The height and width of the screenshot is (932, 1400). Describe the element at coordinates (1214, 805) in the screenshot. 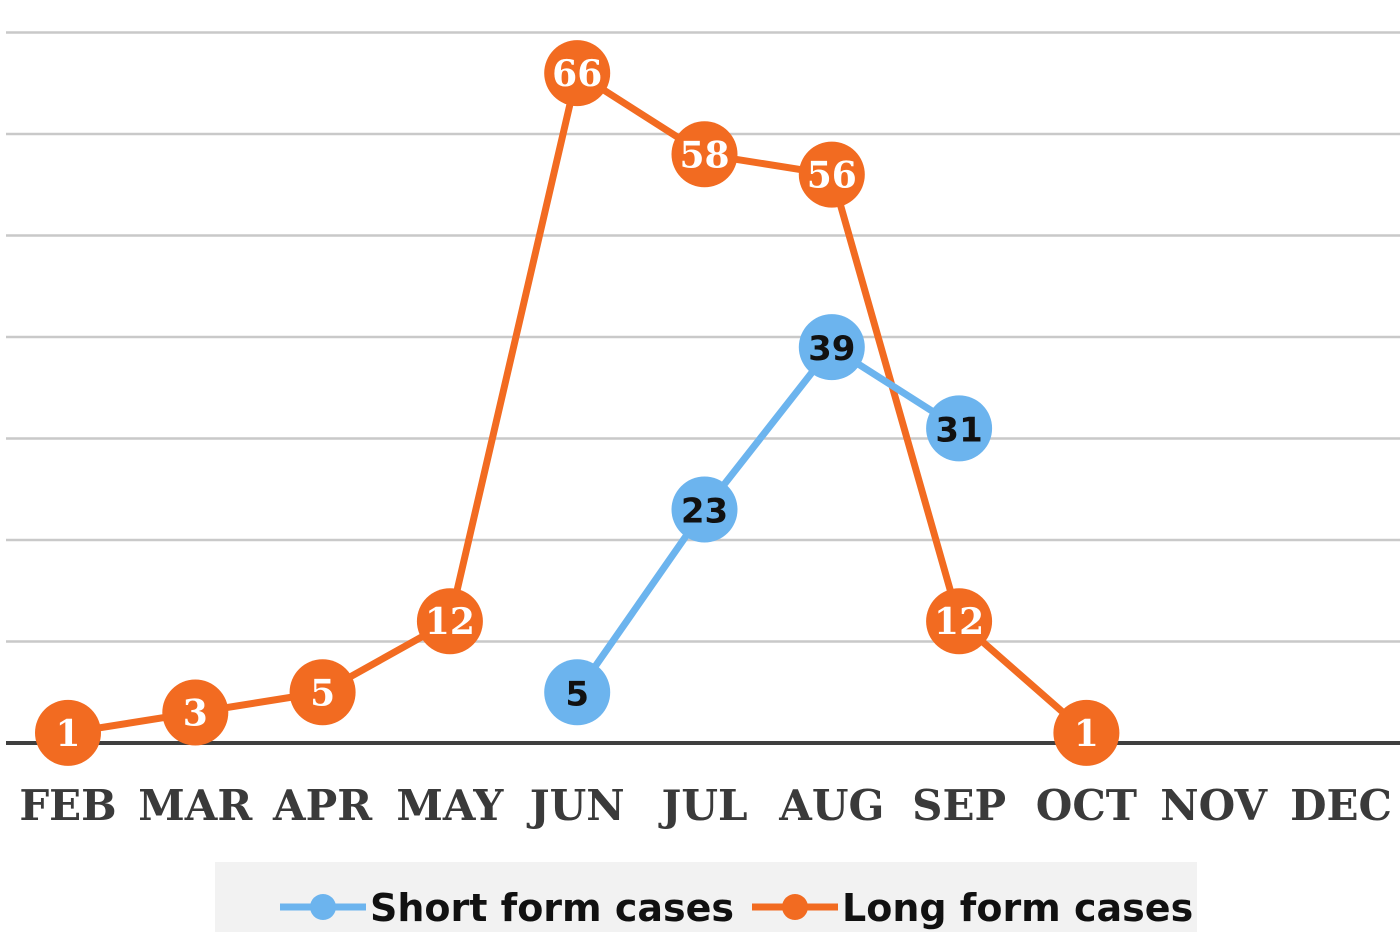

I see `x-tick-label: NOV` at that location.